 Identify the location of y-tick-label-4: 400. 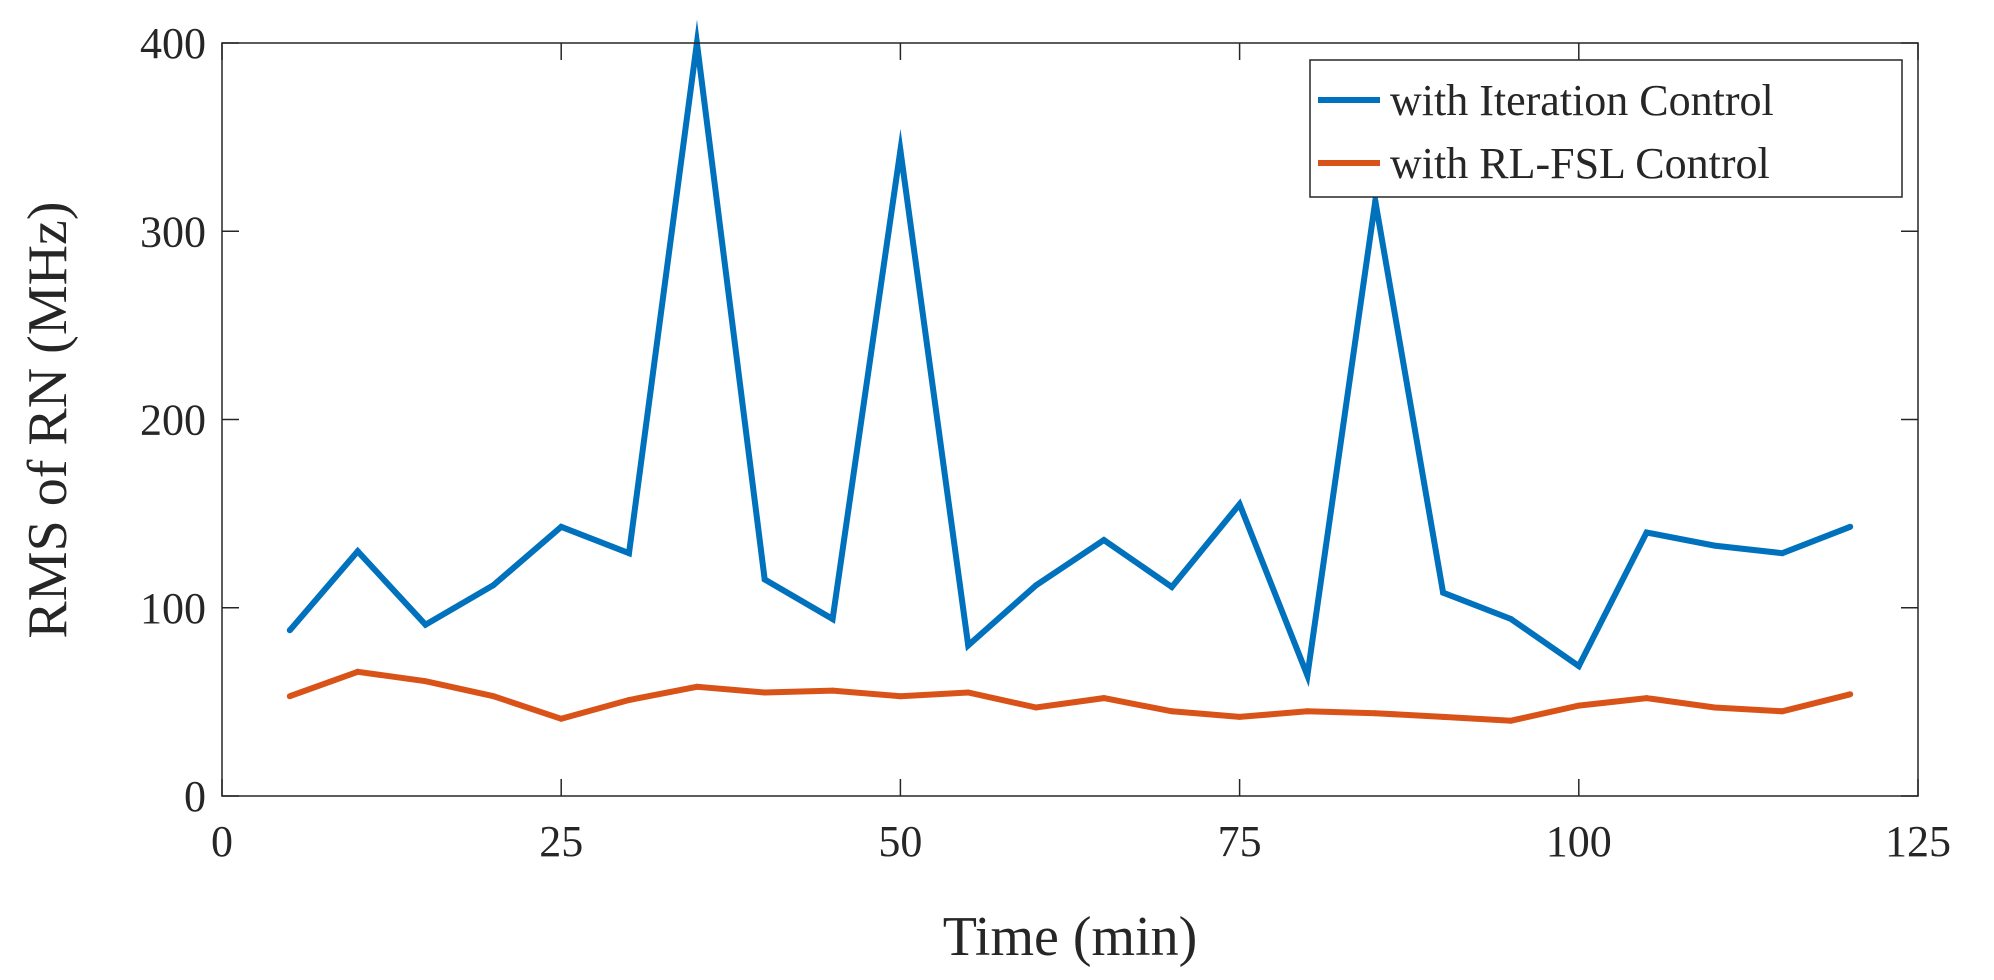
(173, 43).